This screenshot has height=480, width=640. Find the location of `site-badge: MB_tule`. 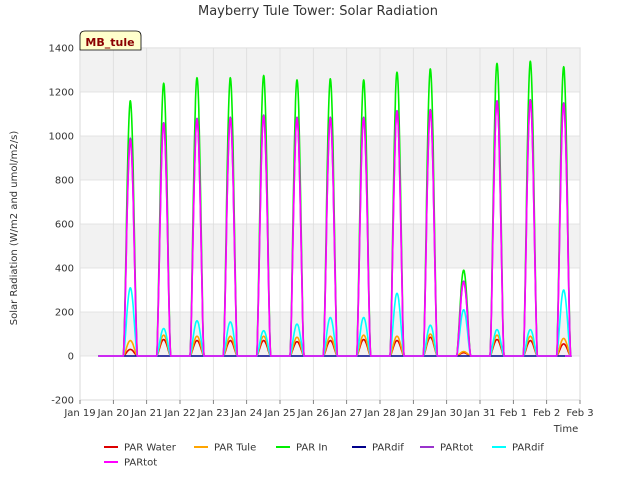

site-badge: MB_tule is located at coordinates (110, 40).